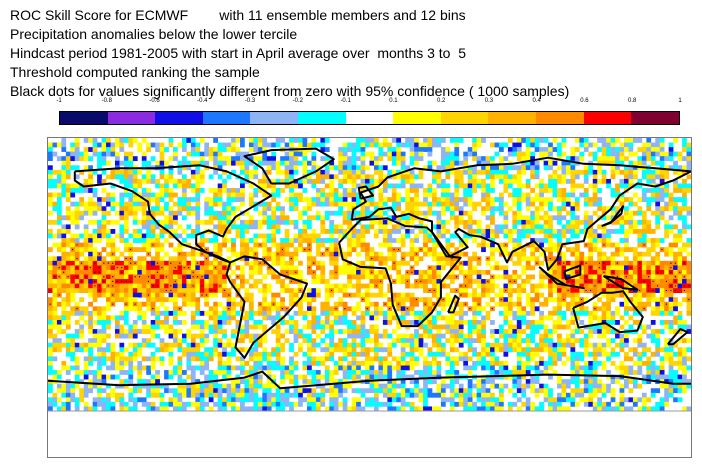 This screenshot has height=470, width=702. I want to click on colorbar-tick-label: -0.3, so click(250, 101).